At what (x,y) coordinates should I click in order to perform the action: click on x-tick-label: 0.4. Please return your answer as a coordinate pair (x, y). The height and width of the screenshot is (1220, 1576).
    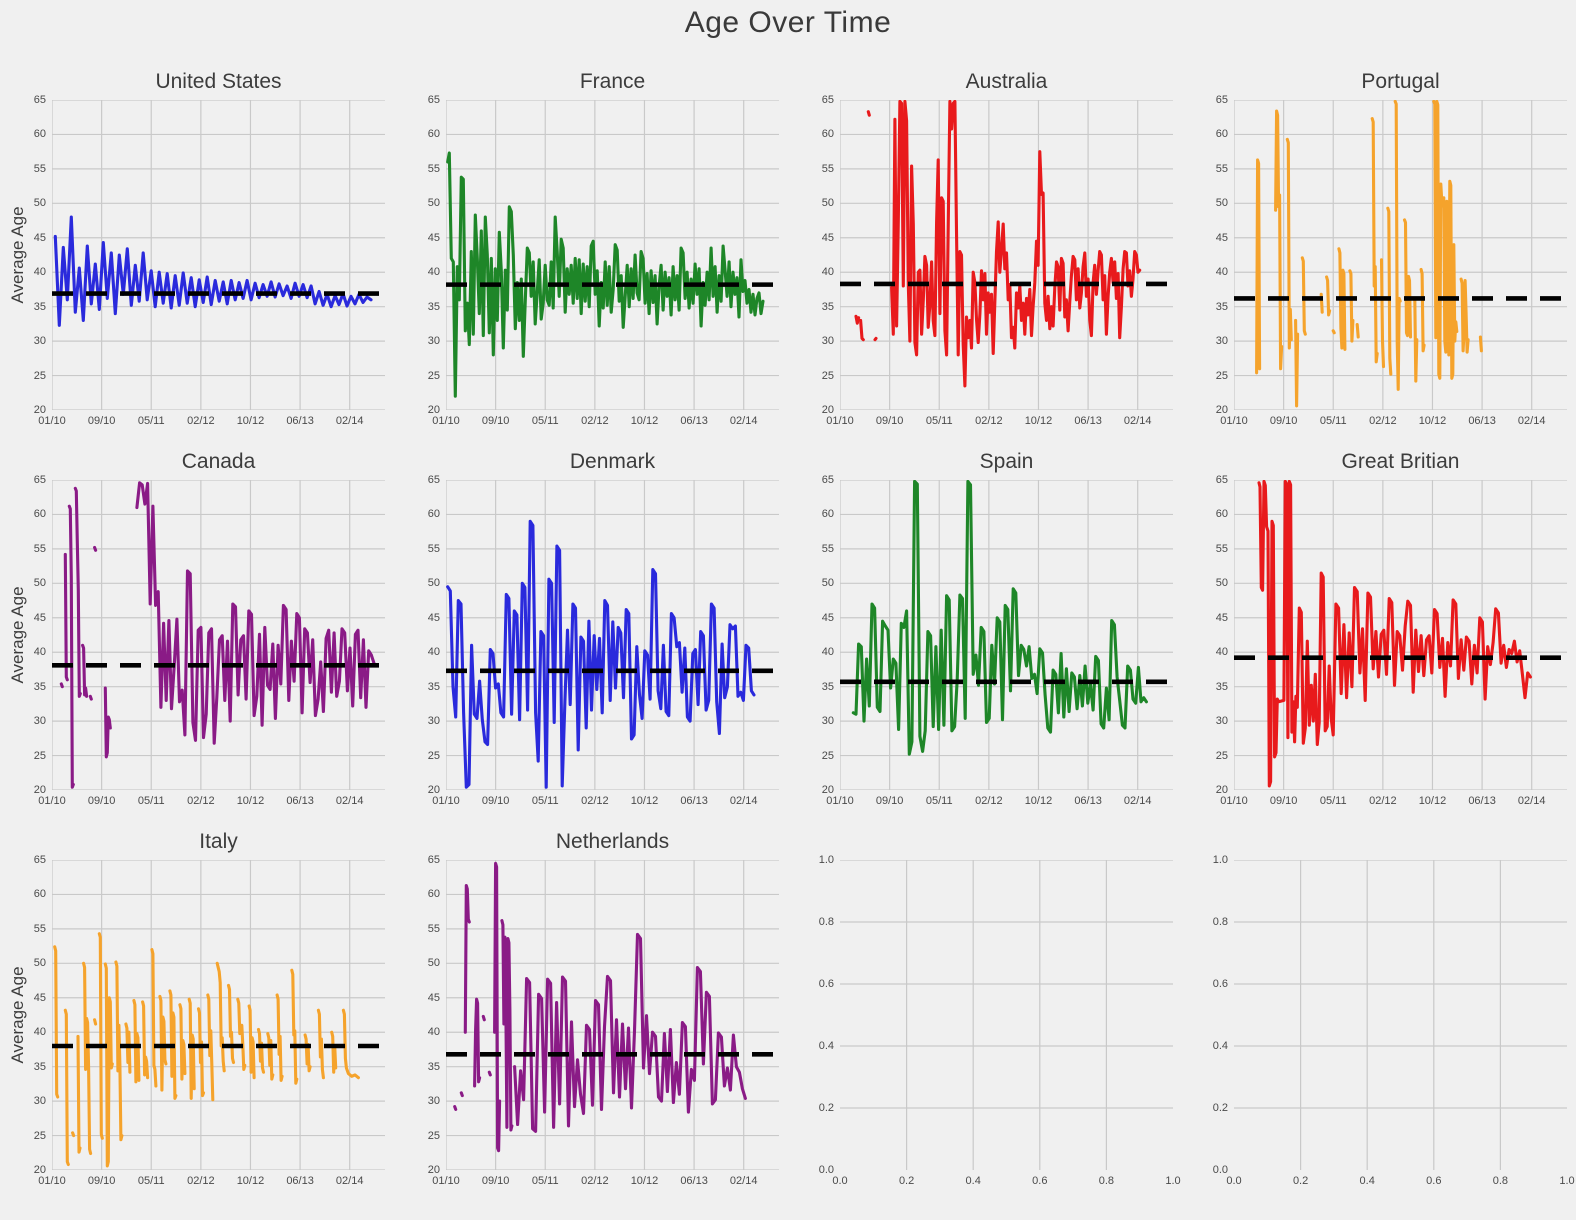
    Looking at the image, I should click on (1367, 1181).